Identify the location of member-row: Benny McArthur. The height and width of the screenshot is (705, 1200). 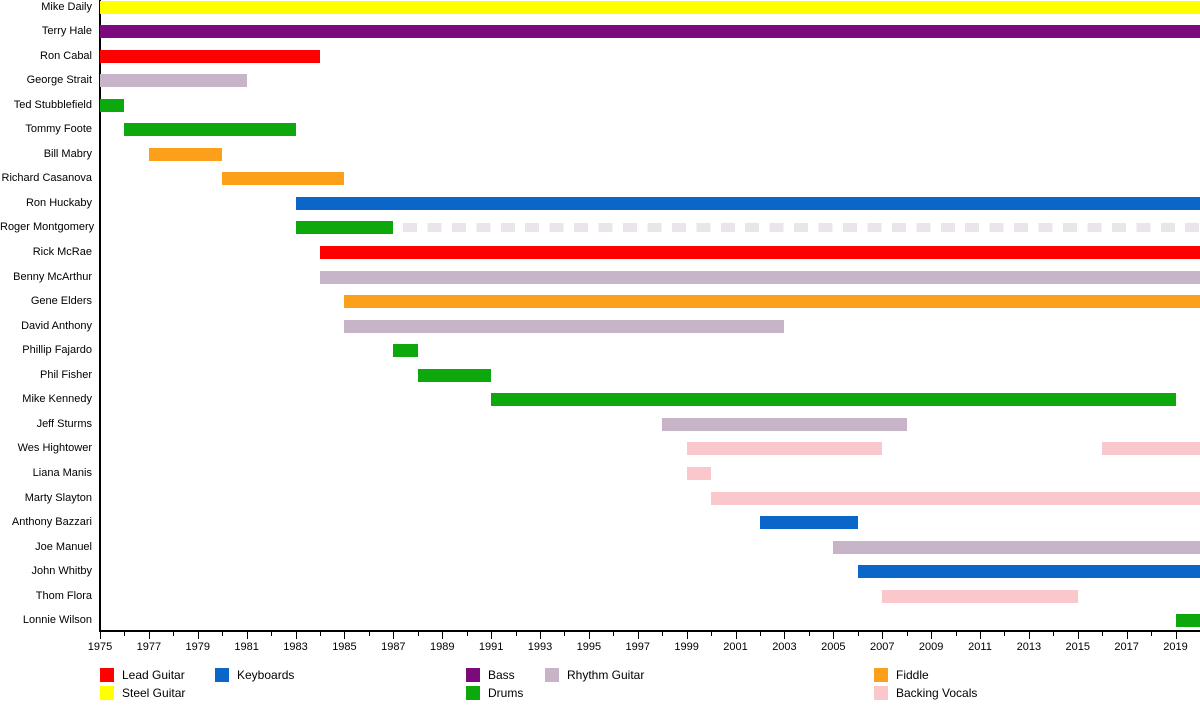
(600, 277).